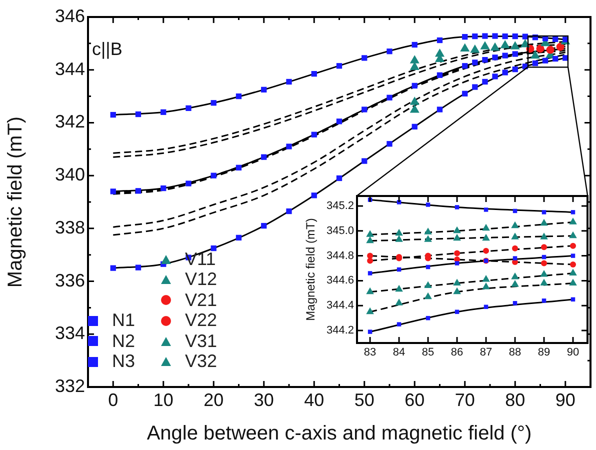 The image size is (596, 450). What do you see at coordinates (399, 352) in the screenshot?
I see `x-tick-label: 84` at bounding box center [399, 352].